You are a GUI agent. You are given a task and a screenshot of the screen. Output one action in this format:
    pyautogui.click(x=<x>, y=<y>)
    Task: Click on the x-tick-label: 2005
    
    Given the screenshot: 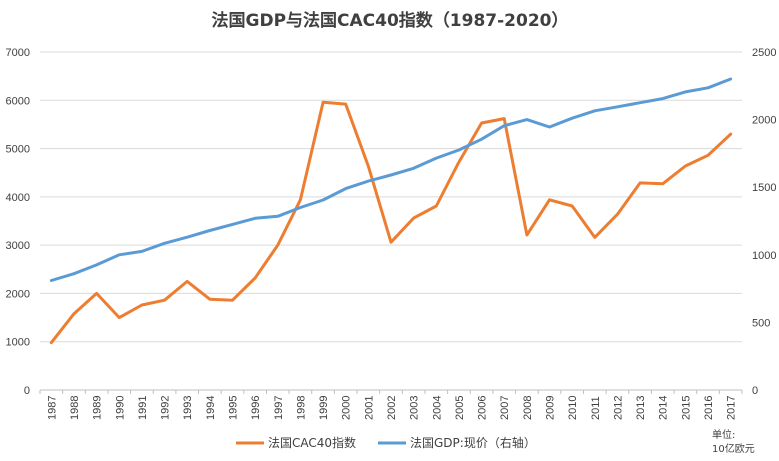 What is the action you would take?
    pyautogui.click(x=460, y=408)
    